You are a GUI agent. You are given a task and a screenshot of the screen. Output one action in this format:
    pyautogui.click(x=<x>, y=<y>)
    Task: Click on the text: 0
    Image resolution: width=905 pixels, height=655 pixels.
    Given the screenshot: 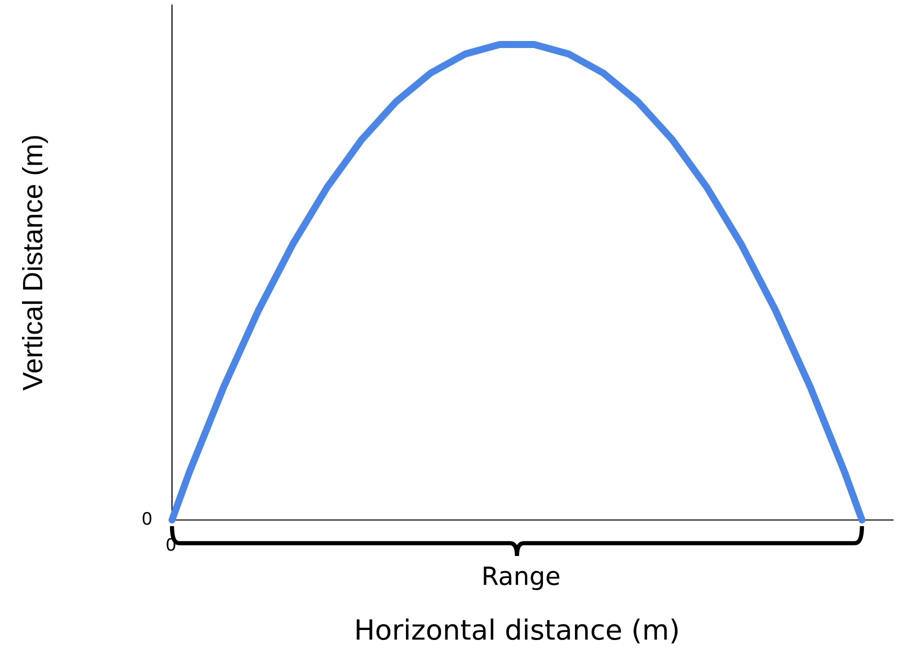 What is the action you would take?
    pyautogui.click(x=147, y=518)
    